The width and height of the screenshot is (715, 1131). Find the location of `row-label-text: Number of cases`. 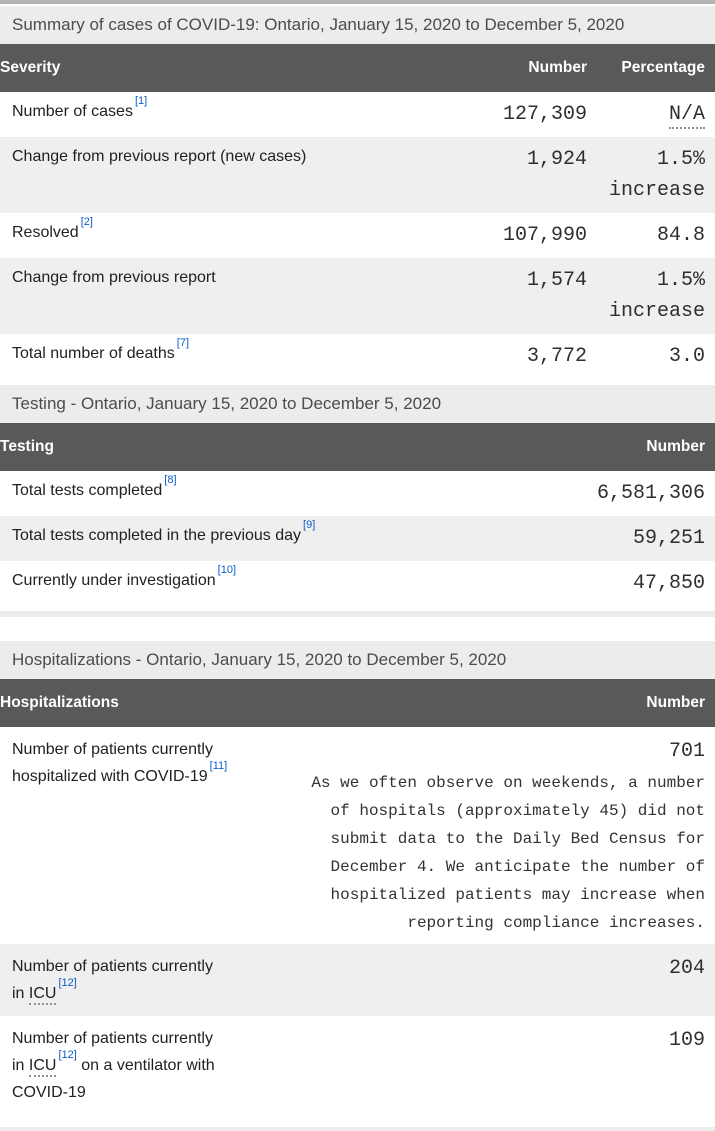

row-label-text: Number of cases is located at coordinates (72, 111).